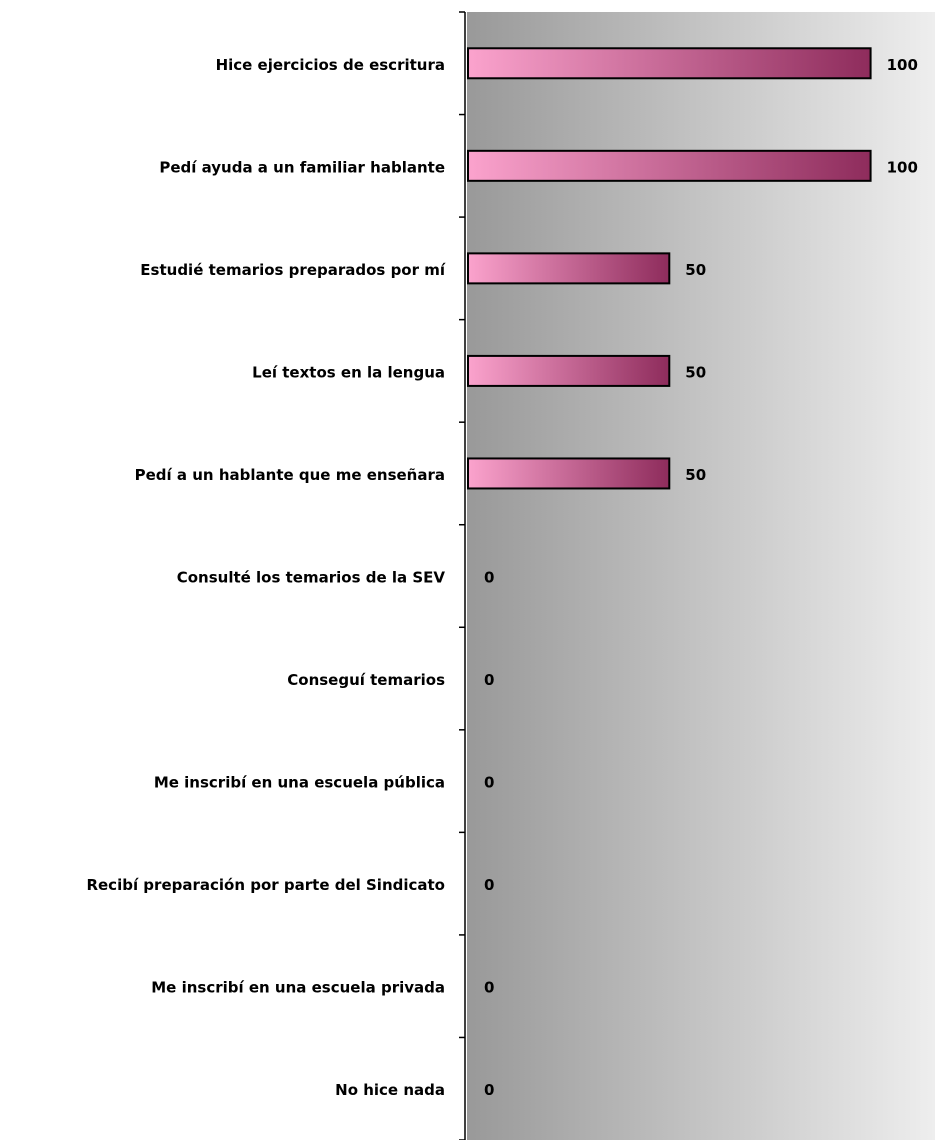  Describe the element at coordinates (390, 1090) in the screenshot. I see `y-tick-label: No hice nada` at that location.